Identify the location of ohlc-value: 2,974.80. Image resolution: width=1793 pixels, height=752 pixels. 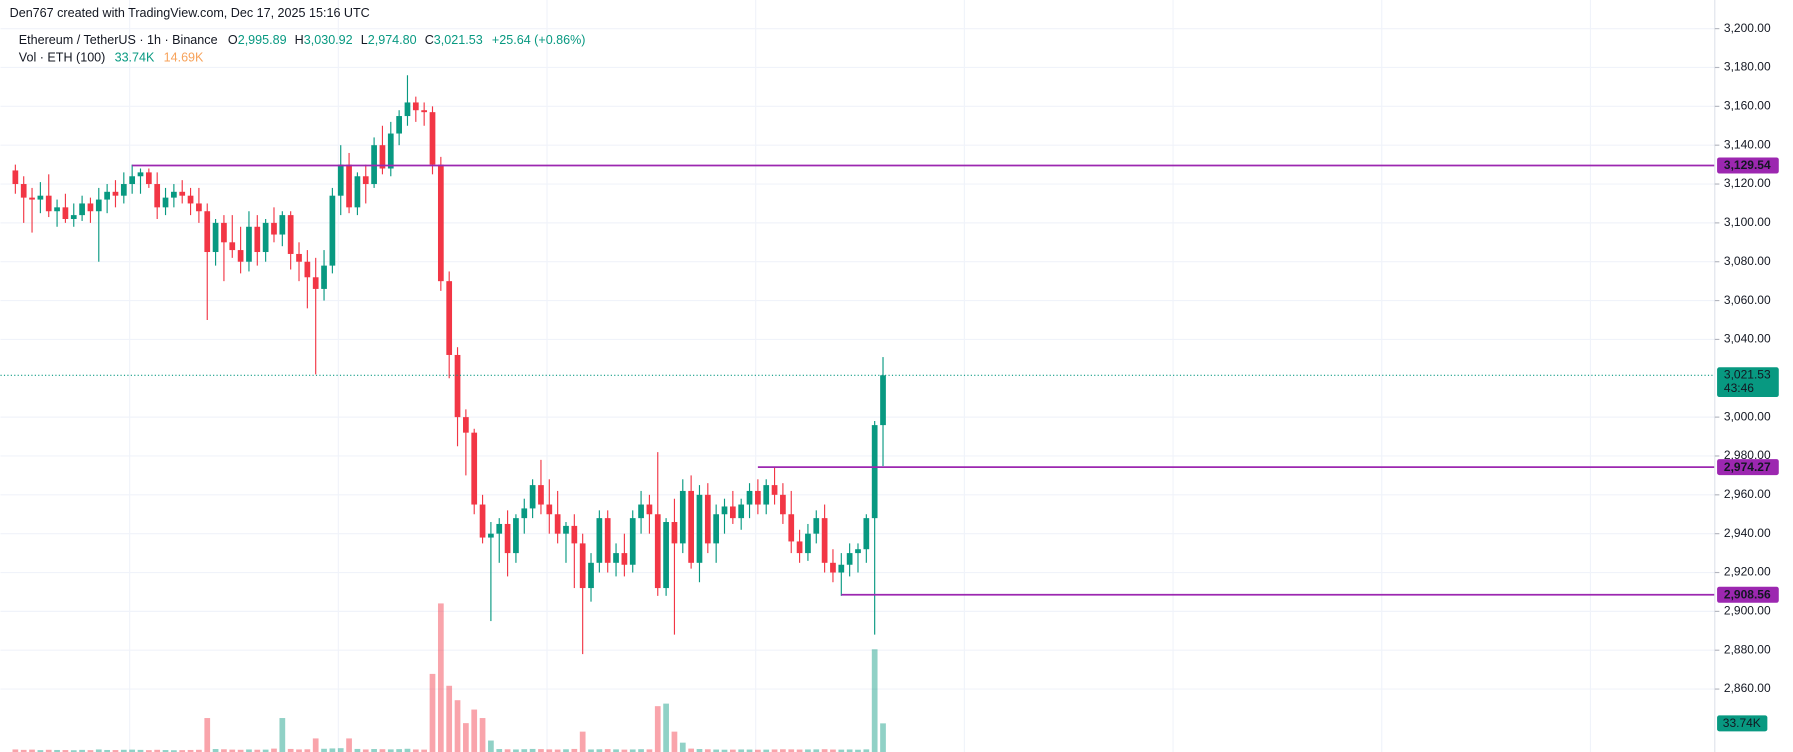
(392, 40).